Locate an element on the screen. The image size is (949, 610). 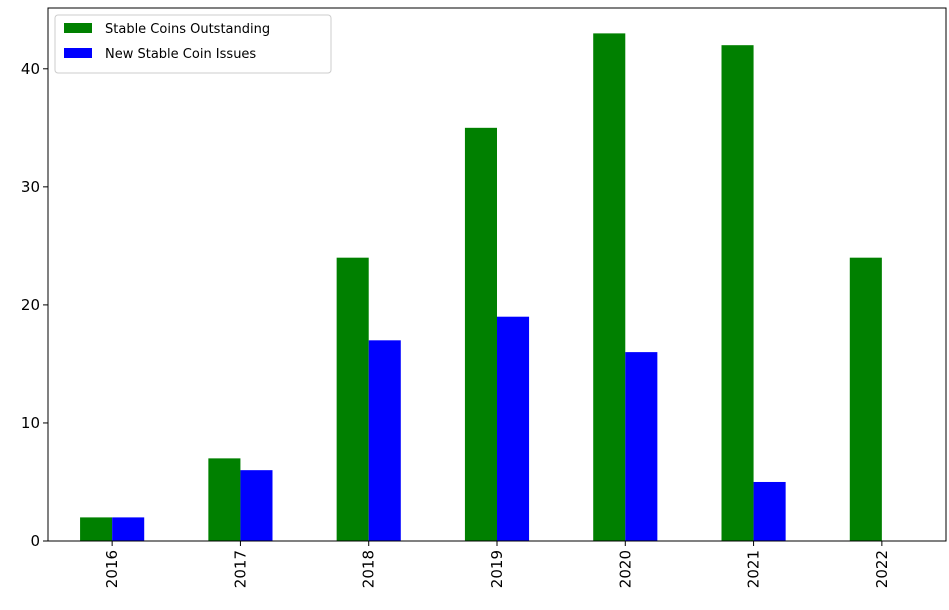
x-tick-label: 2019 is located at coordinates (497, 569).